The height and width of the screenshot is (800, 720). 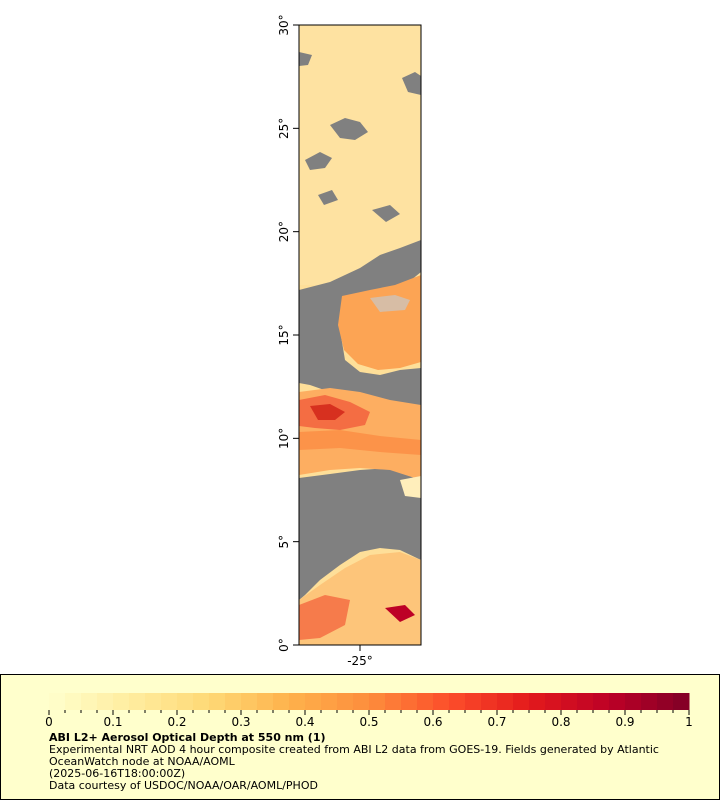 What do you see at coordinates (324, 617) in the screenshot?
I see `aod-core-equator` at bounding box center [324, 617].